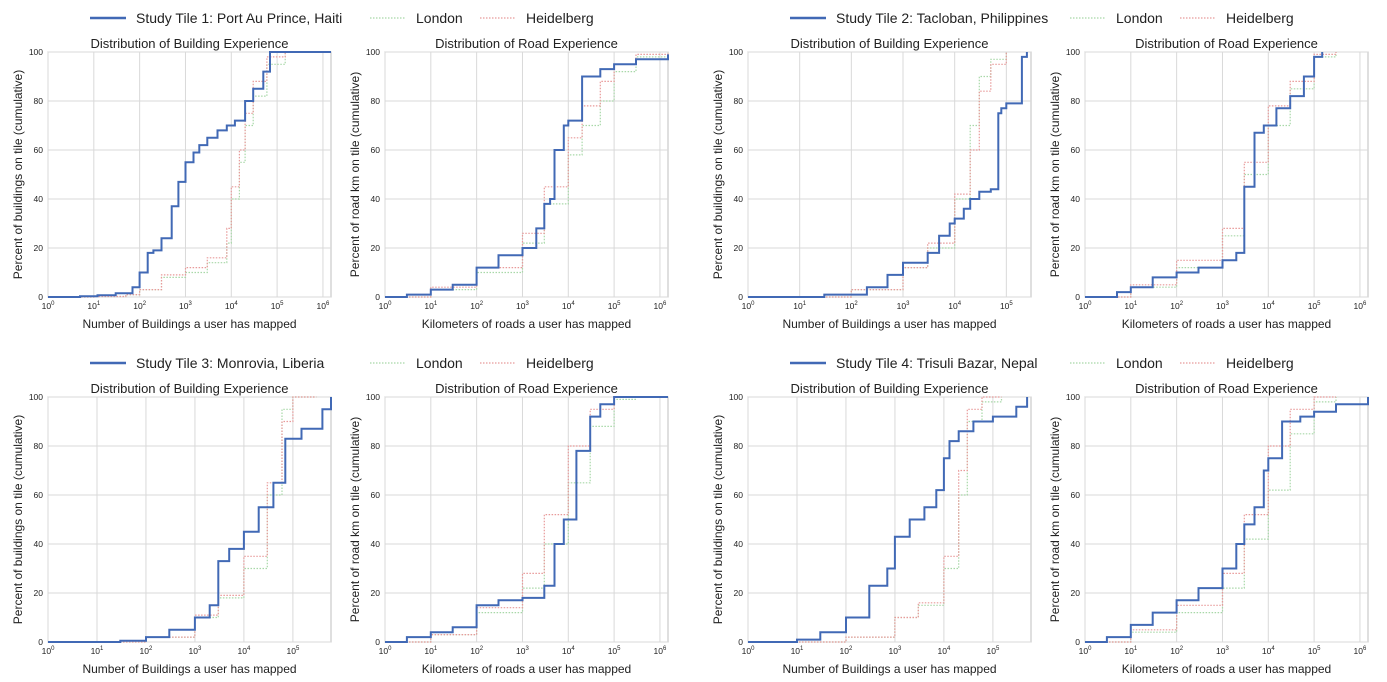 This screenshot has width=1387, height=682. Describe the element at coordinates (1226, 324) in the screenshot. I see `x-axis-label: Kilometers of roads a user has mapped` at that location.